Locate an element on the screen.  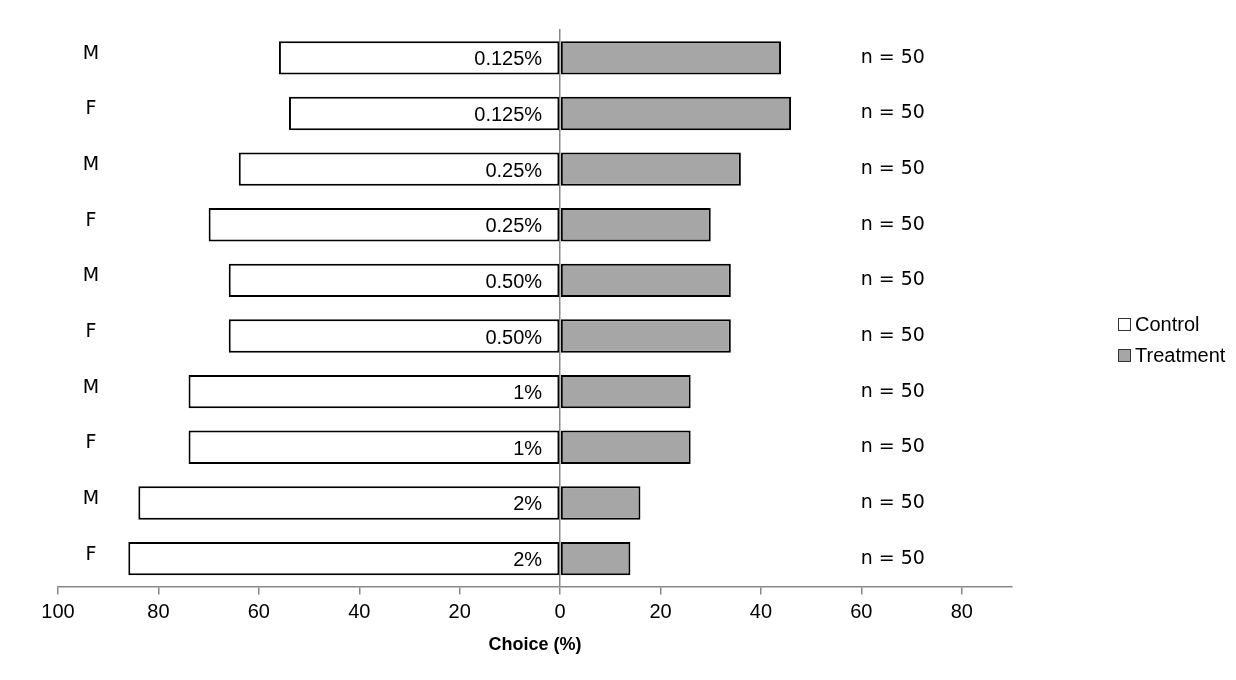
x-tick-label: 0 is located at coordinates (560, 610).